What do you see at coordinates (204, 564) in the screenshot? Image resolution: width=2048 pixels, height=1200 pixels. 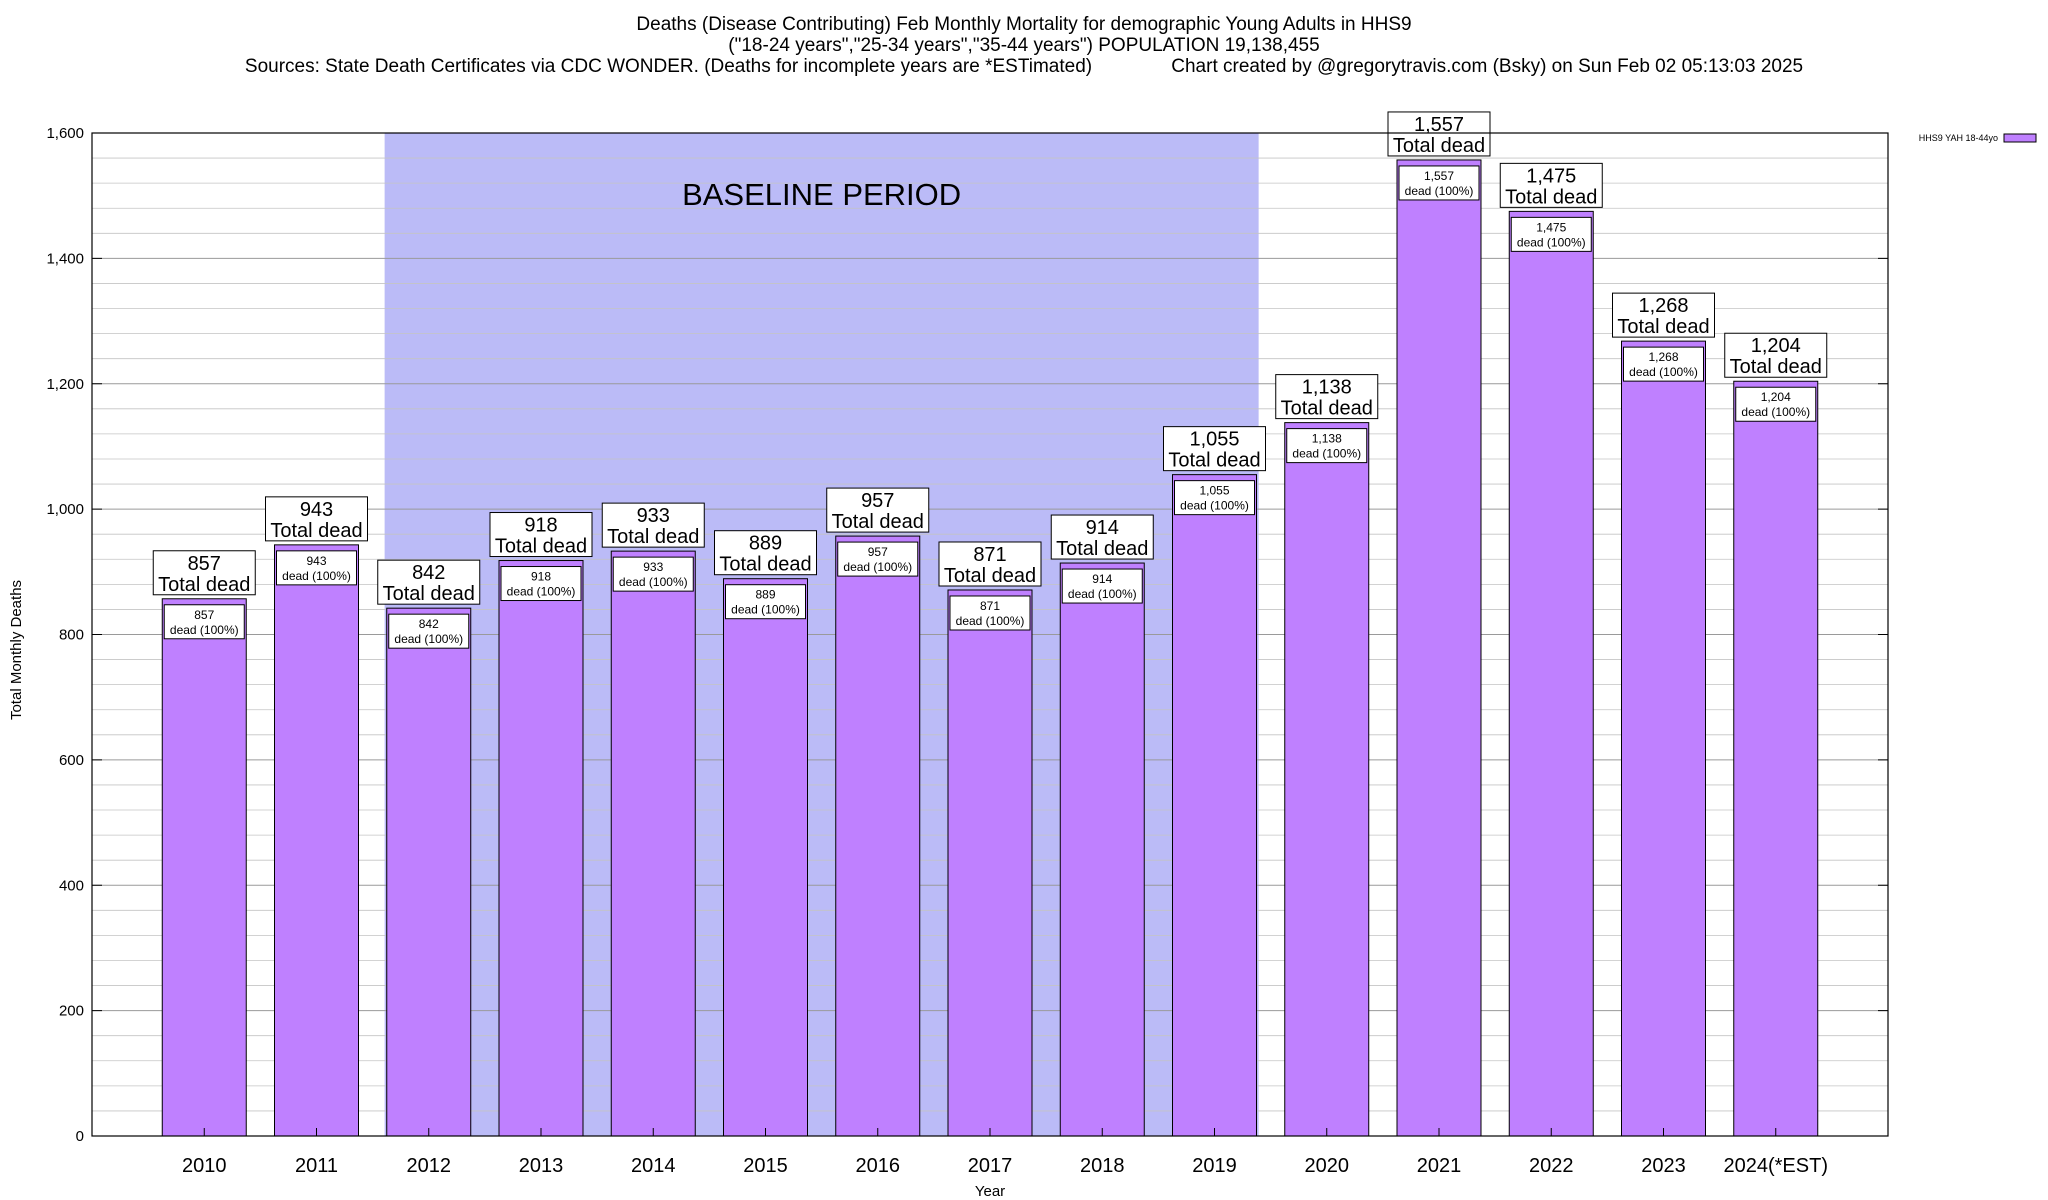 I see `bar-top-value-label: 857` at bounding box center [204, 564].